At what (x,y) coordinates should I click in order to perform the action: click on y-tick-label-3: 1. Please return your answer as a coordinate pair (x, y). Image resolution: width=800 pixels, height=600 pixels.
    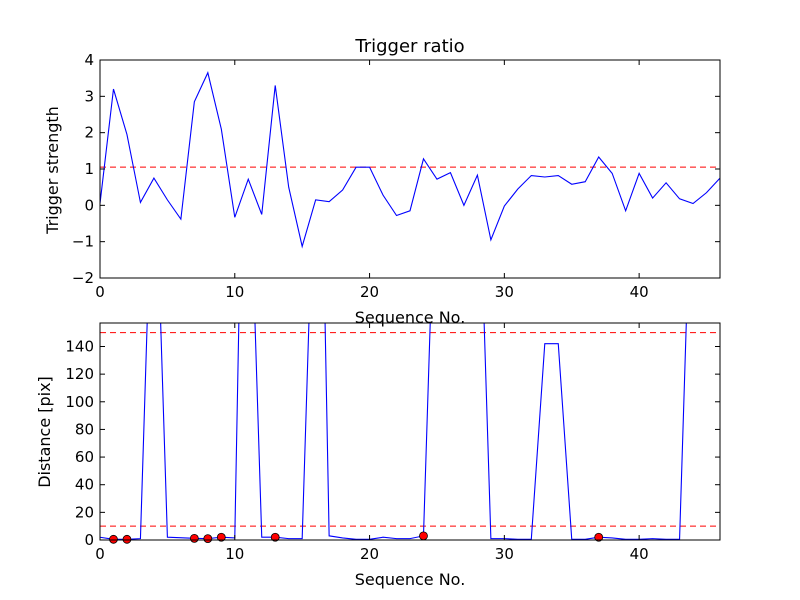
    Looking at the image, I should click on (89, 169).